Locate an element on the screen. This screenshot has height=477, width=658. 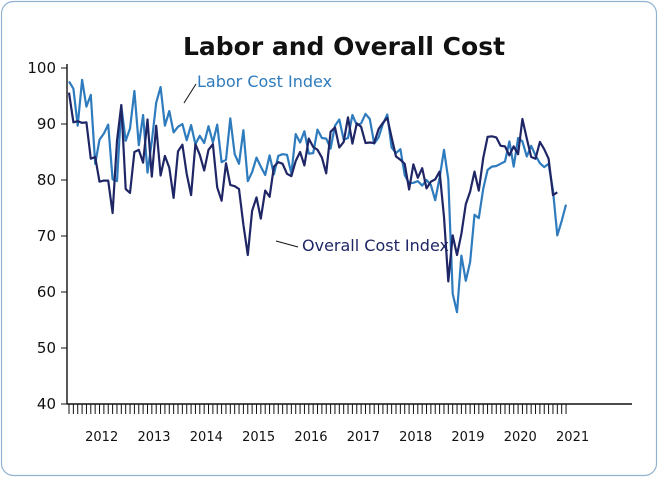
x-tick-label-year: 2014 is located at coordinates (206, 437).